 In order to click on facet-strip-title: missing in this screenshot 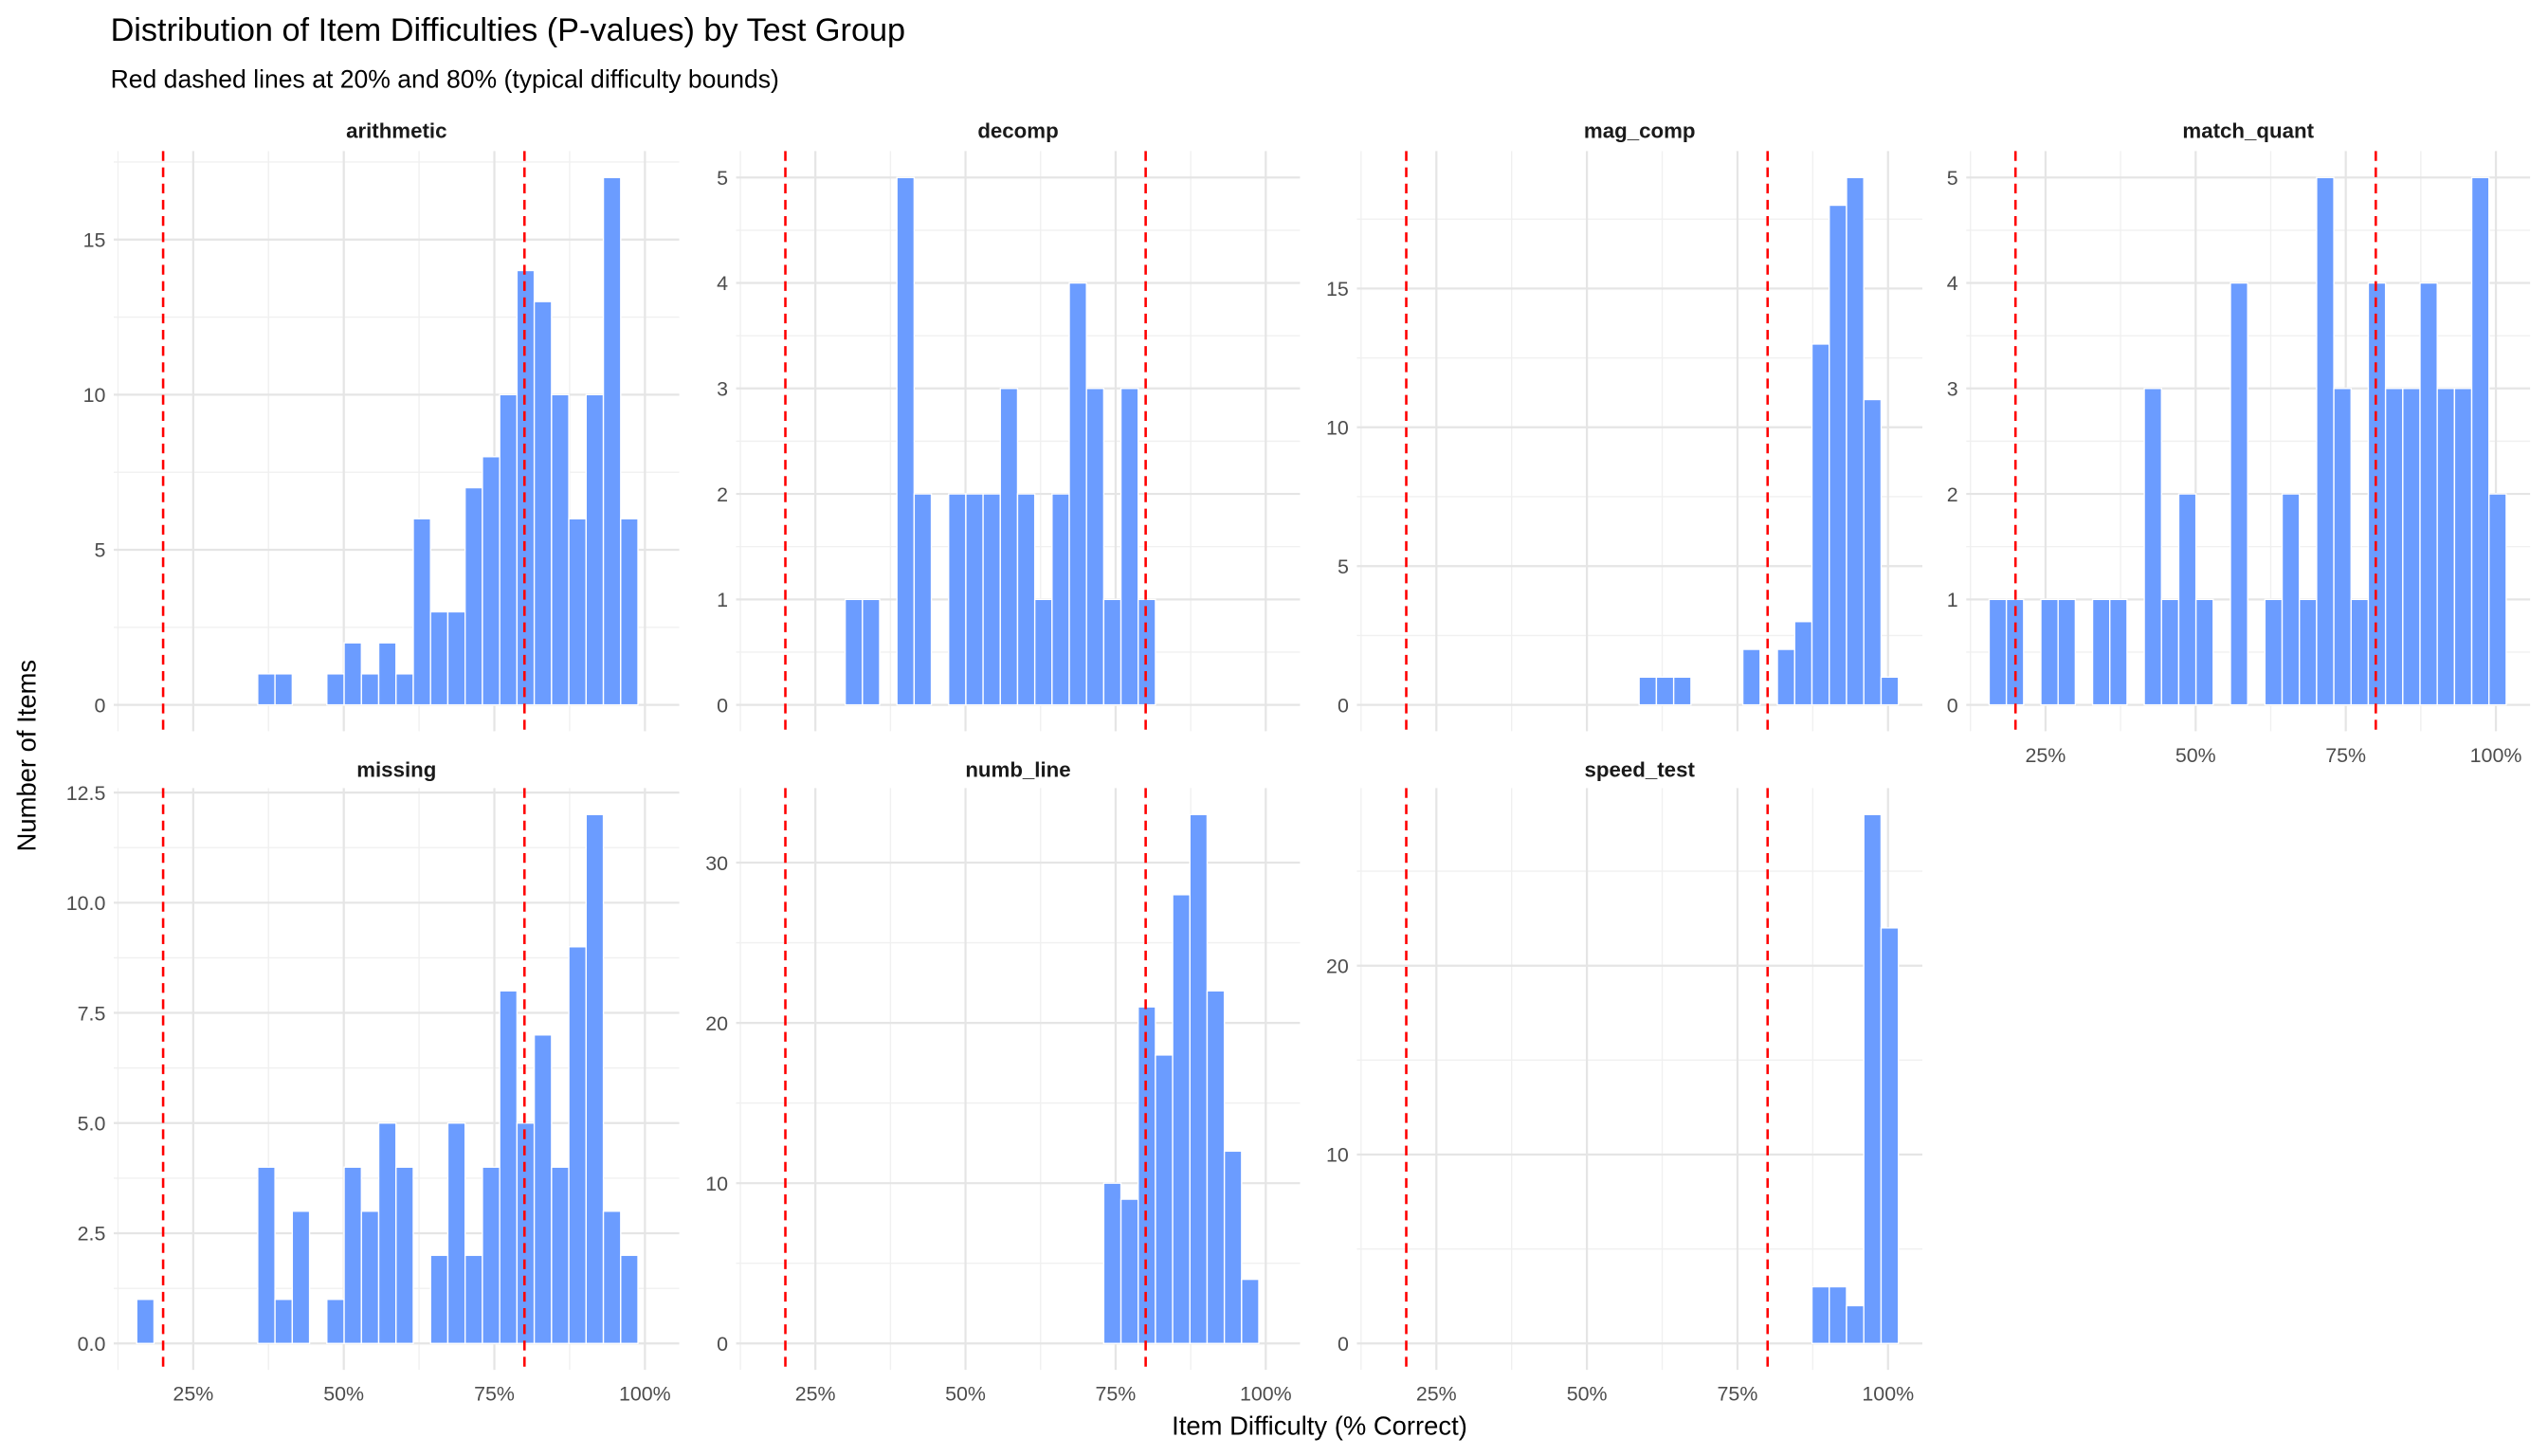, I will do `click(396, 769)`.